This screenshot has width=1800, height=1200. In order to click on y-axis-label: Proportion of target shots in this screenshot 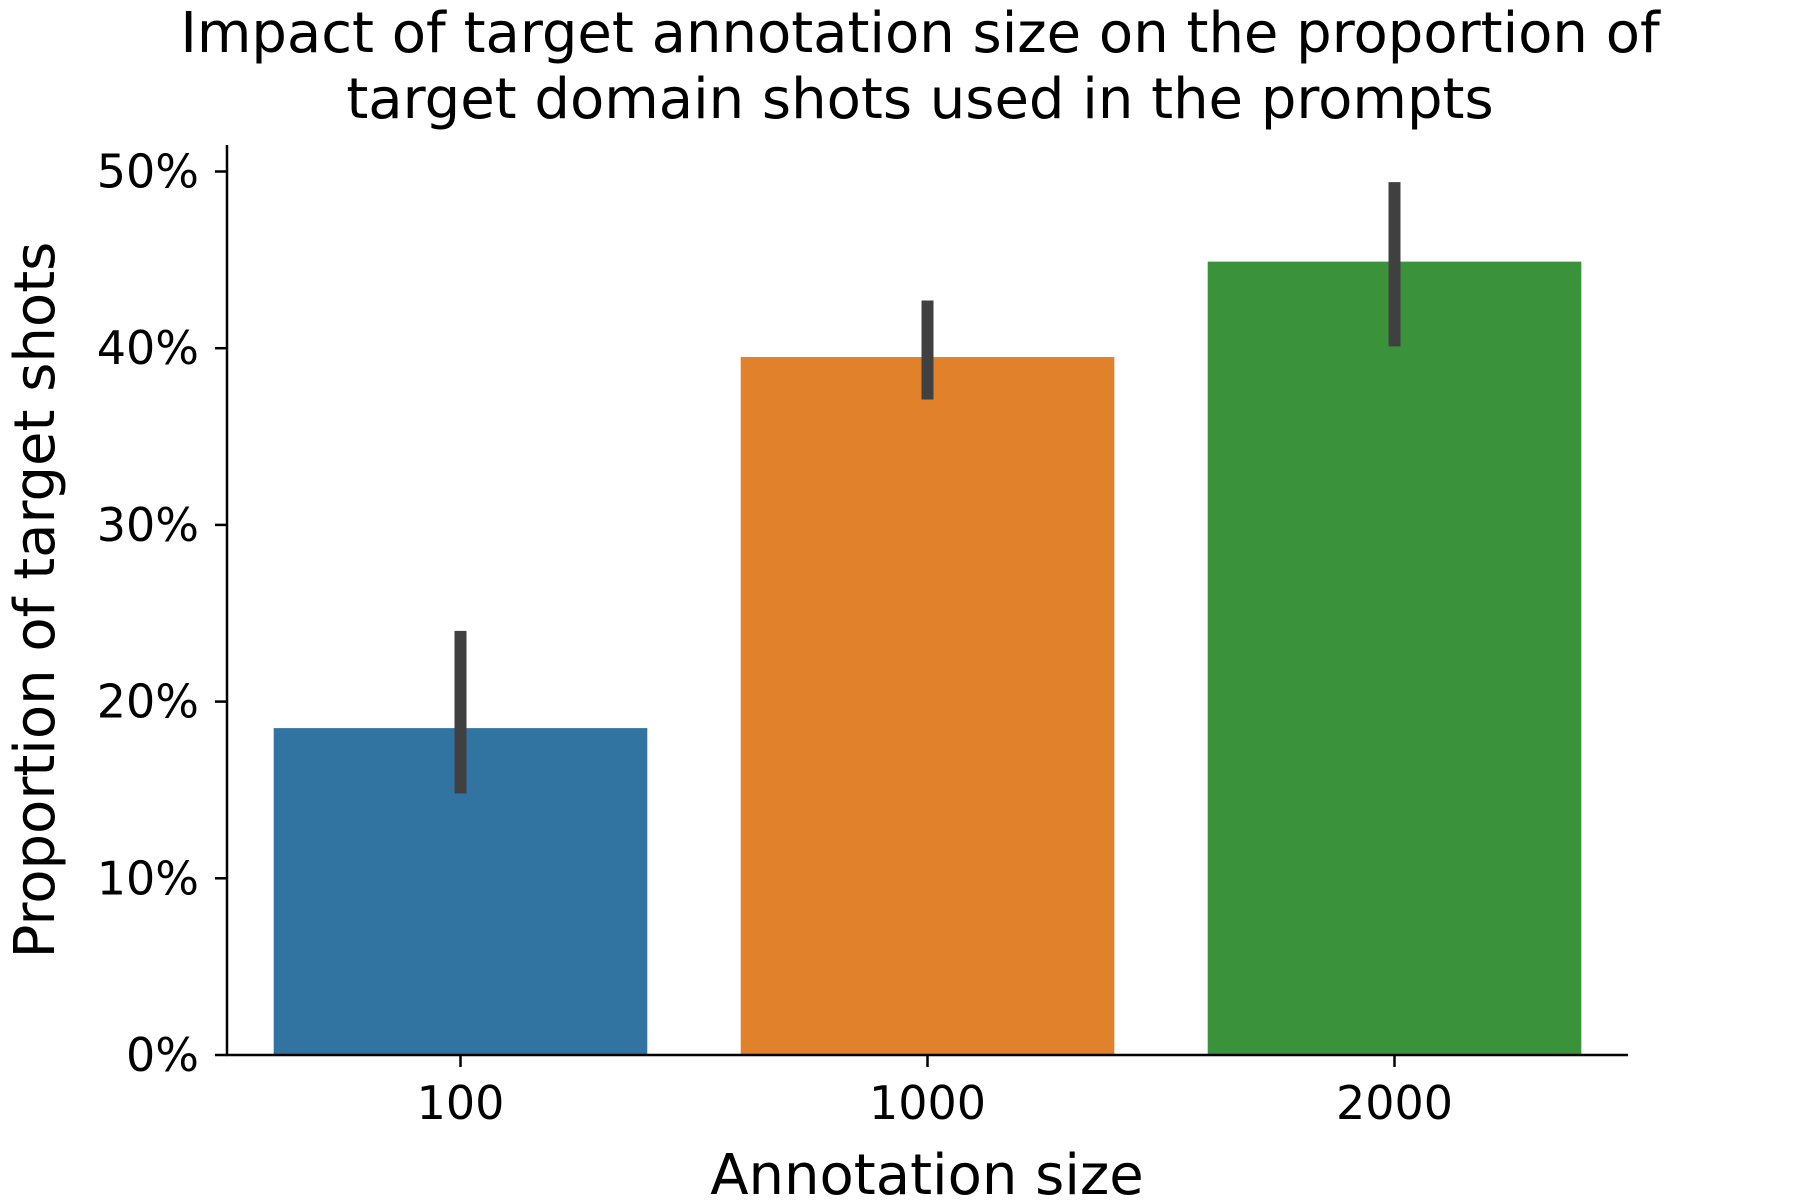, I will do `click(35, 600)`.